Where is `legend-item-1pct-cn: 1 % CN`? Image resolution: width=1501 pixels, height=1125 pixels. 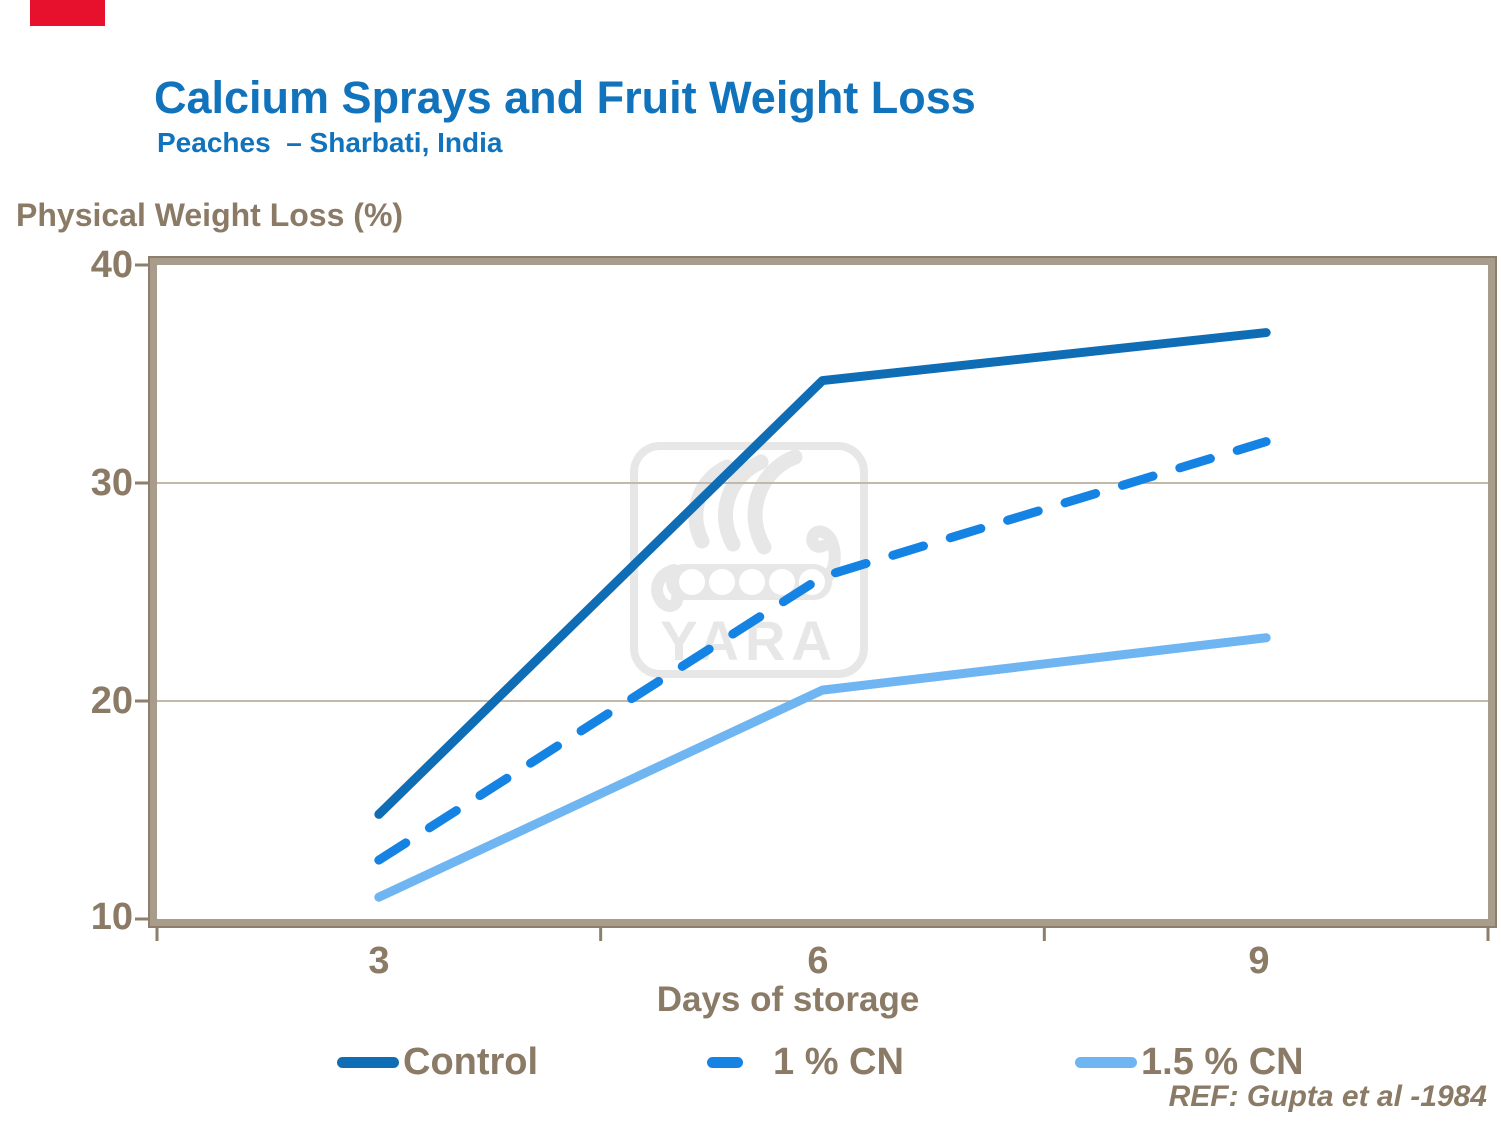
legend-item-1pct-cn: 1 % CN is located at coordinates (805, 1062).